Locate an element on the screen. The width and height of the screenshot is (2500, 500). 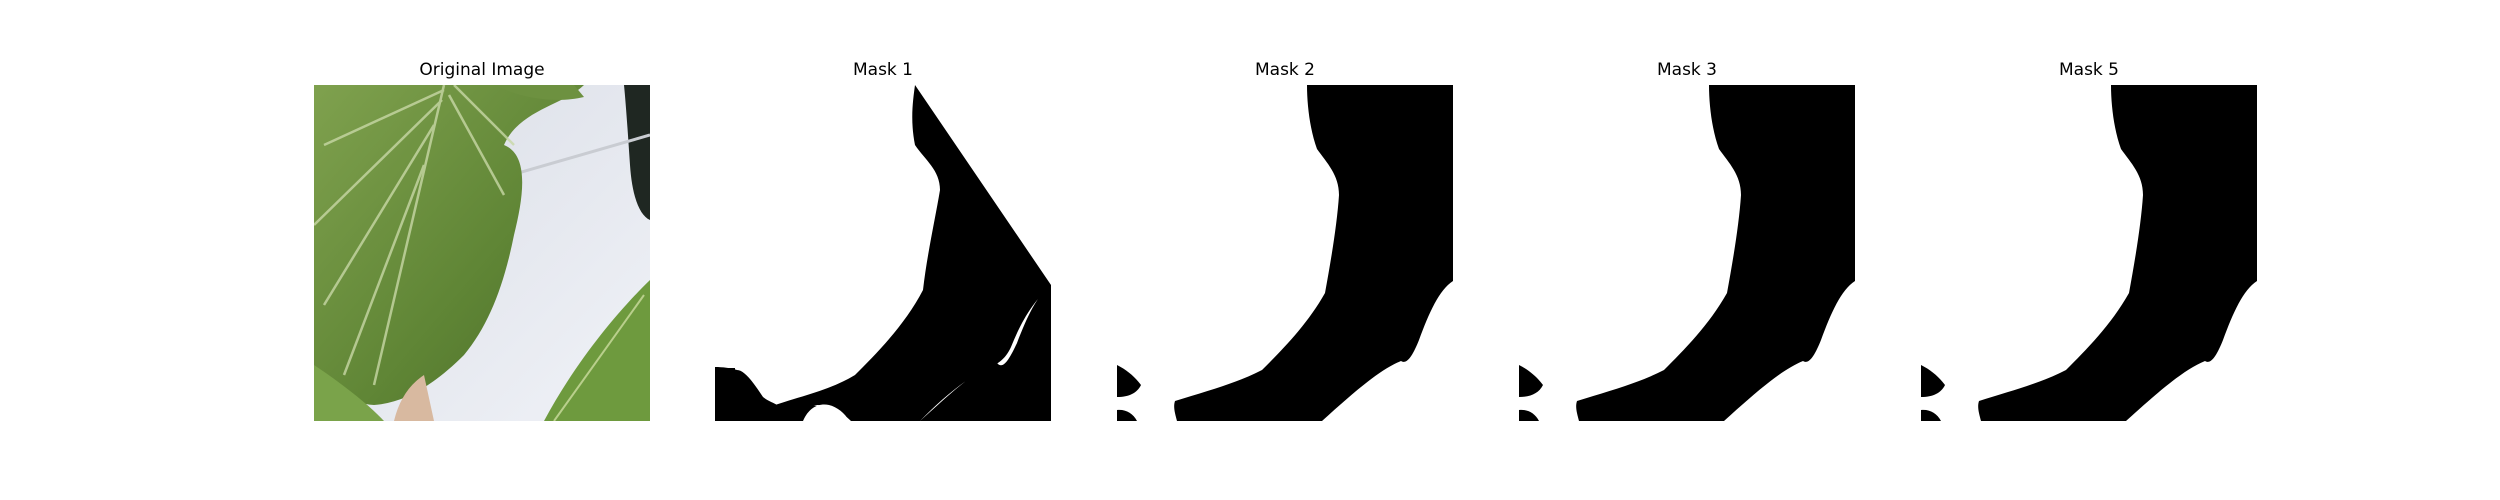
mask-5-image is located at coordinates (2089, 253).